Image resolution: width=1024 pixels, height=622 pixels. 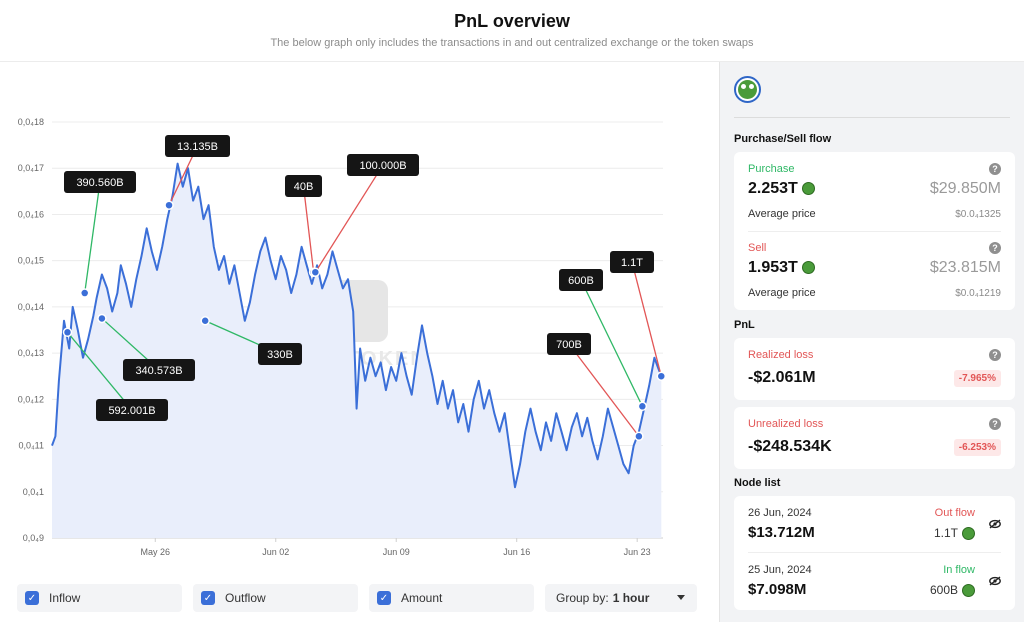 I want to click on y-tick-label: 0,0₄9, so click(x=33, y=538).